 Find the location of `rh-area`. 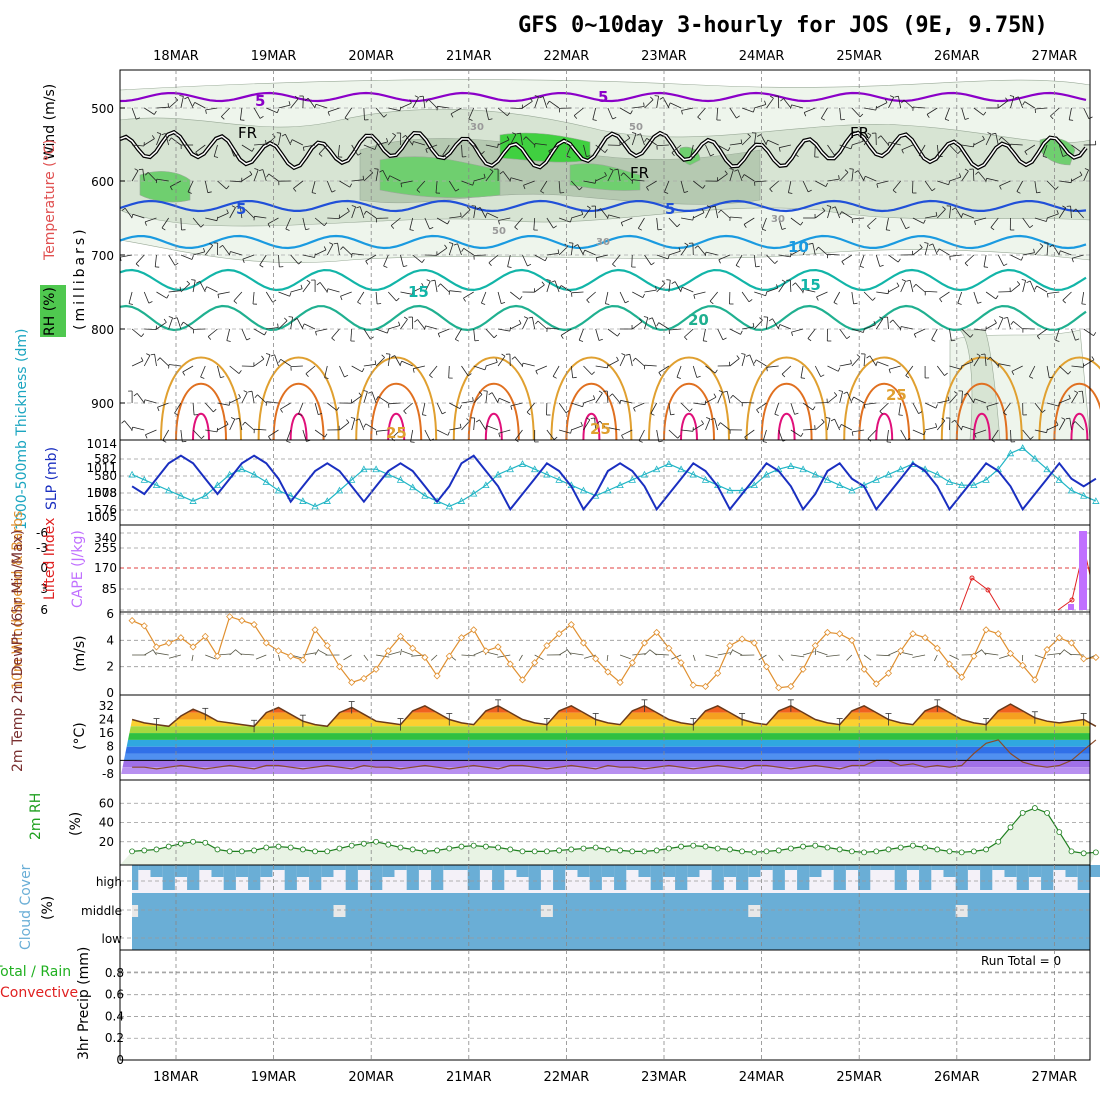

rh-area is located at coordinates (608, 836).